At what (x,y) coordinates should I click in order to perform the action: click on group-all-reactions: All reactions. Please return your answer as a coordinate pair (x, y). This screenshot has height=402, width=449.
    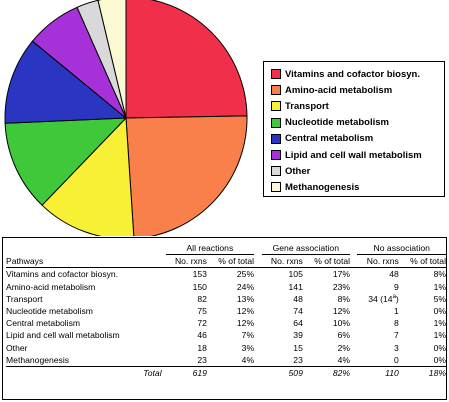
    Looking at the image, I should click on (210, 249).